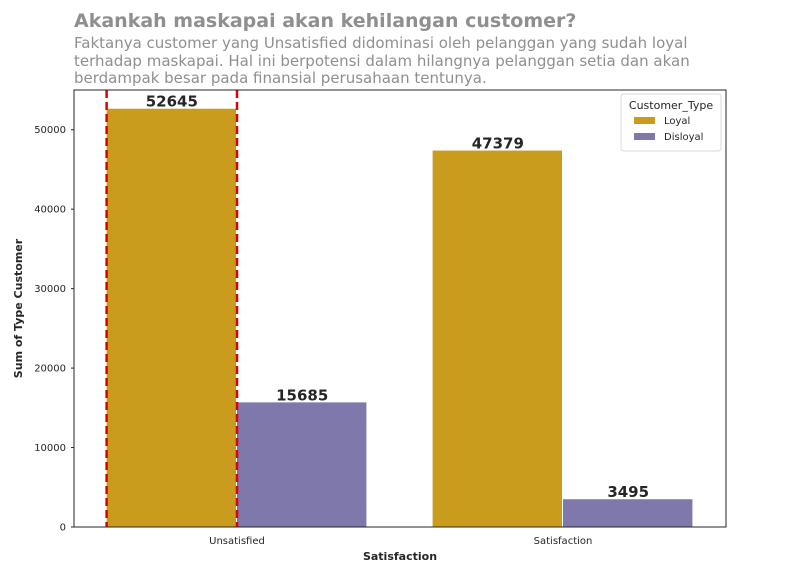 Image resolution: width=792 pixels, height=576 pixels. Describe the element at coordinates (18, 308) in the screenshot. I see `y-axis-label: Sum of Type Customer` at that location.